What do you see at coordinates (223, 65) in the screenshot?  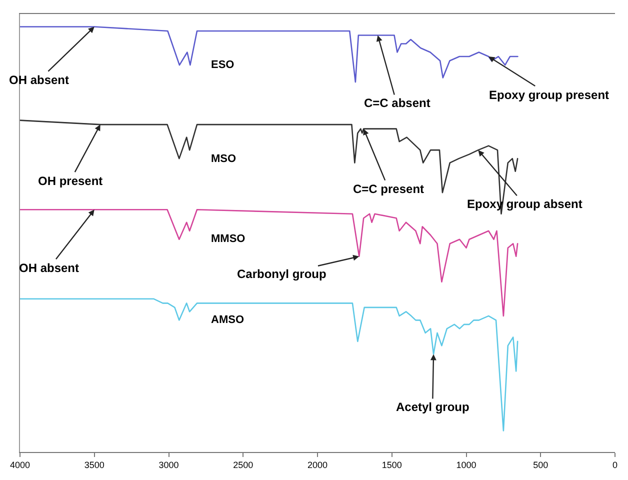 I see `series-label: ESO` at bounding box center [223, 65].